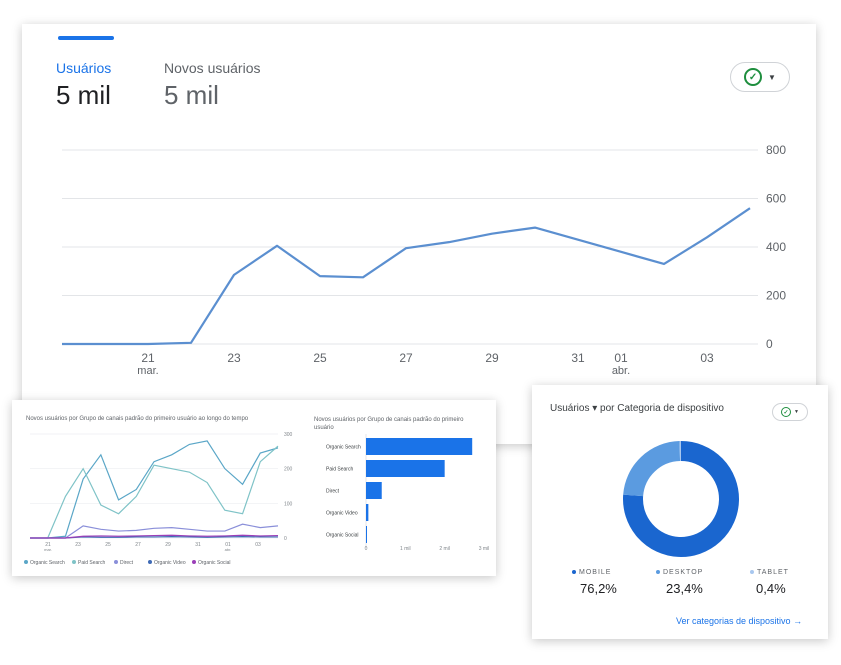 This screenshot has width=841, height=665. What do you see at coordinates (83, 95) in the screenshot?
I see `tab-users-value: 5 mil` at bounding box center [83, 95].